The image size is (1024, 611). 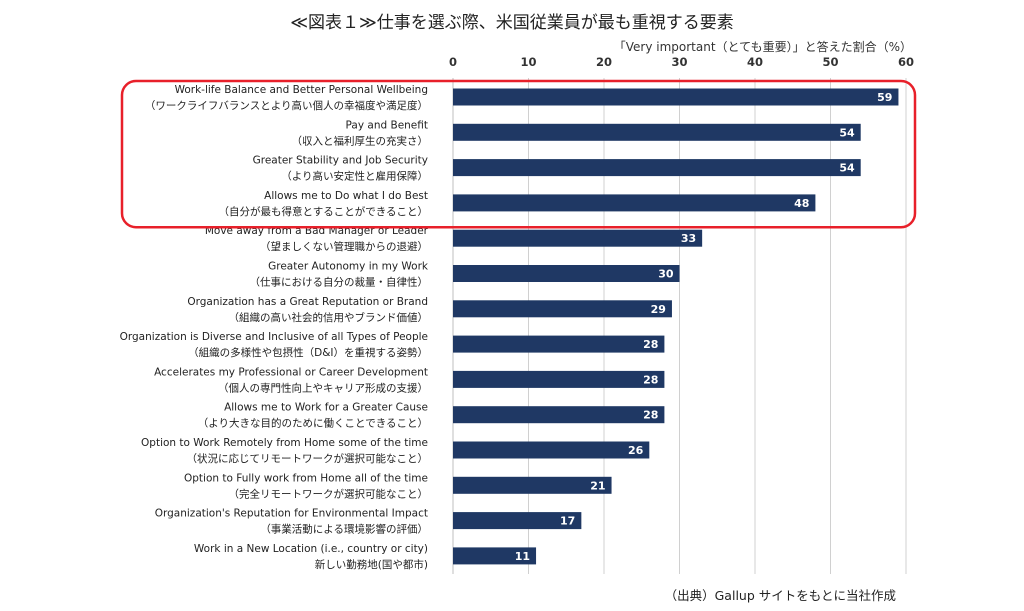 I want to click on source-note: （出典）Gallup サイトをもとに当社作成, so click(x=780, y=595).